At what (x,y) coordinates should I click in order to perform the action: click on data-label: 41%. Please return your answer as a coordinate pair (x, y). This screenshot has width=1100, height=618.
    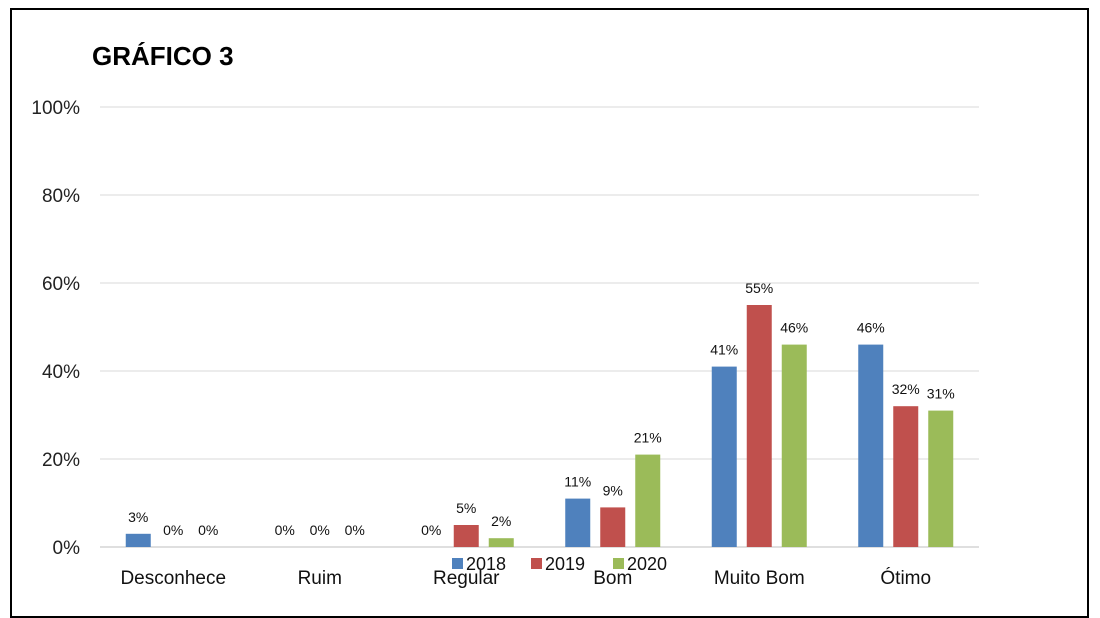
    Looking at the image, I should click on (724, 350).